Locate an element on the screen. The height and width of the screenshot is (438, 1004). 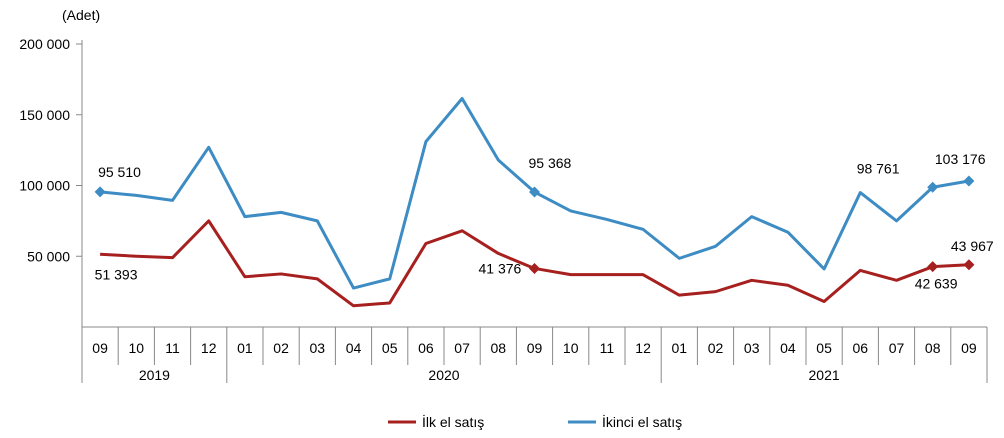
y-axis-unit-label: (Adet) is located at coordinates (81, 15).